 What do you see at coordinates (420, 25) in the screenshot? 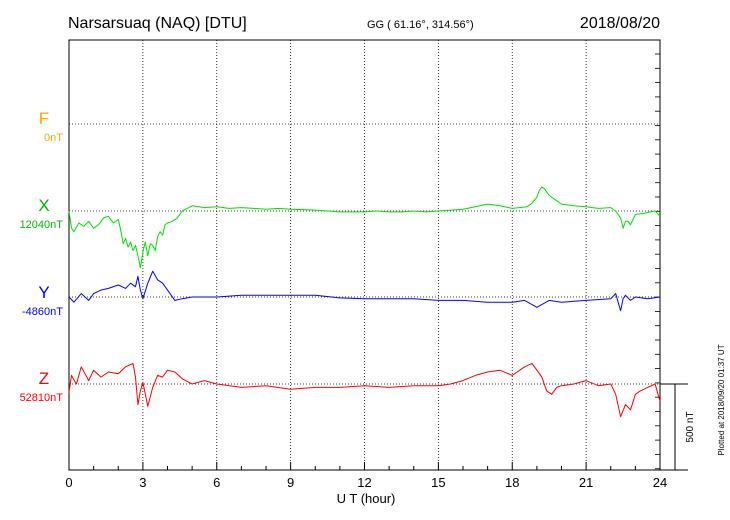
I see `geo-coordinates: GG ( 61.16°, 314.56°)` at bounding box center [420, 25].